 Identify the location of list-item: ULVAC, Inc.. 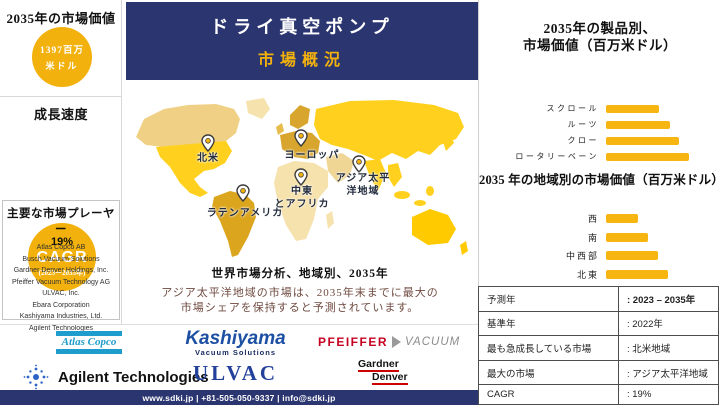
(61, 293).